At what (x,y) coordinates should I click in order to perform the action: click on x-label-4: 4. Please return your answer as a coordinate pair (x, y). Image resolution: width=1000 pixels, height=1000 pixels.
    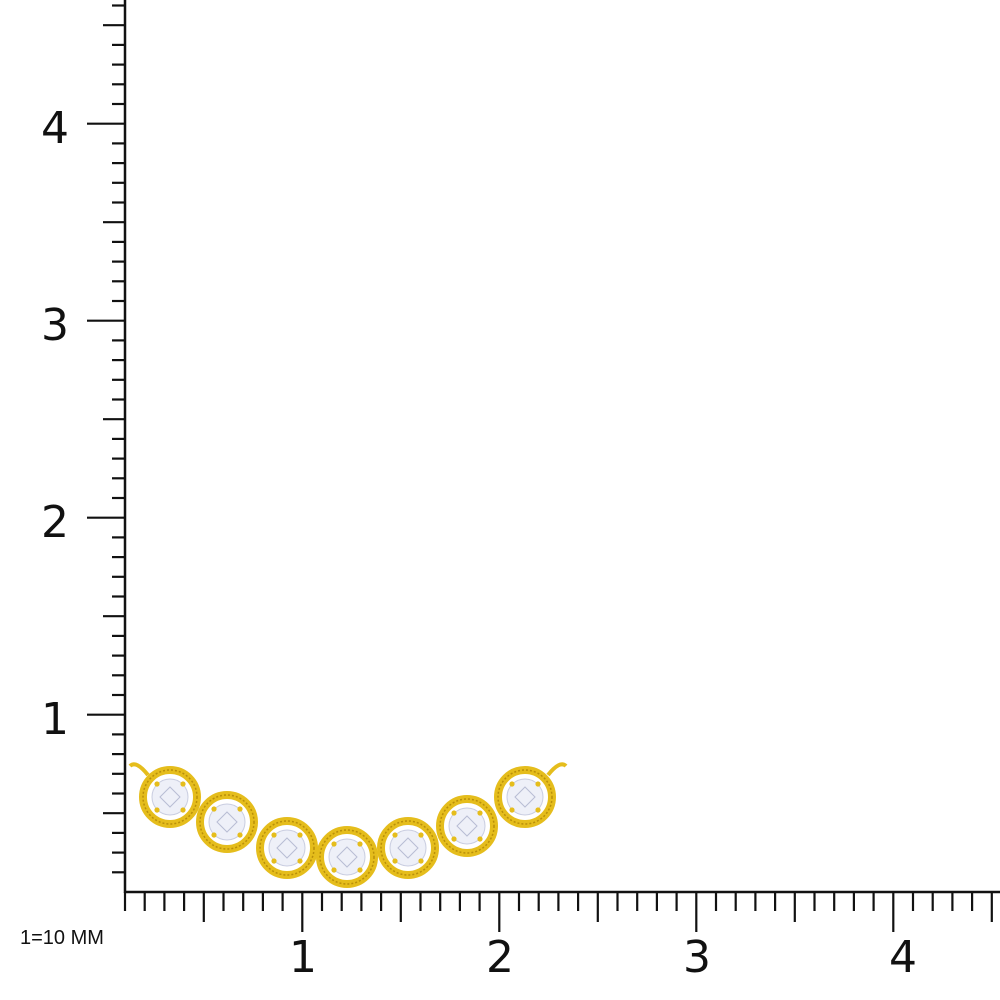
    Looking at the image, I should click on (903, 957).